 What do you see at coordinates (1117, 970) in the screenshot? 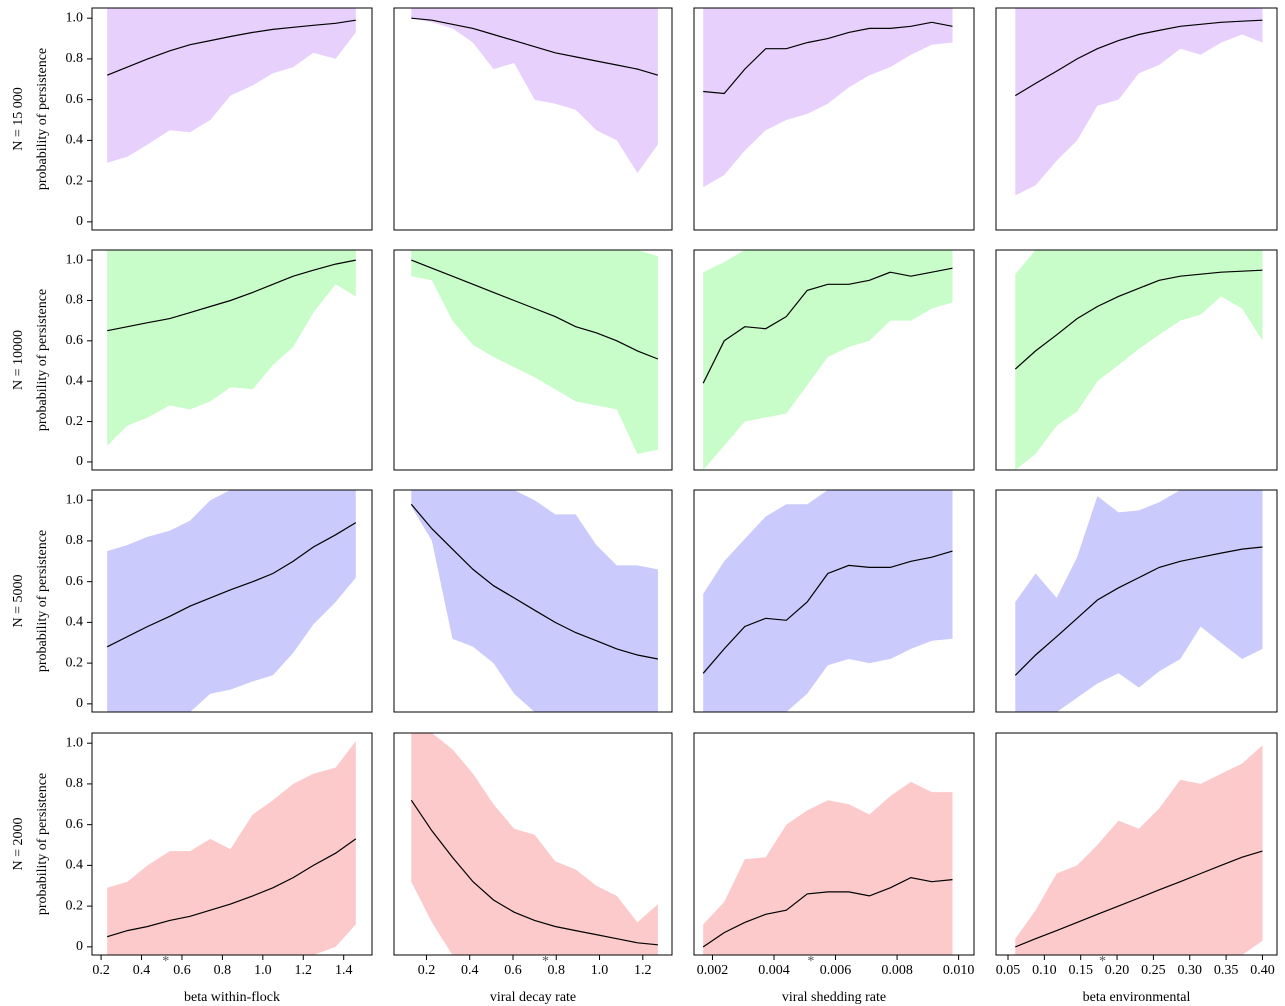
I see `x-tick-label: 0.20` at bounding box center [1117, 970].